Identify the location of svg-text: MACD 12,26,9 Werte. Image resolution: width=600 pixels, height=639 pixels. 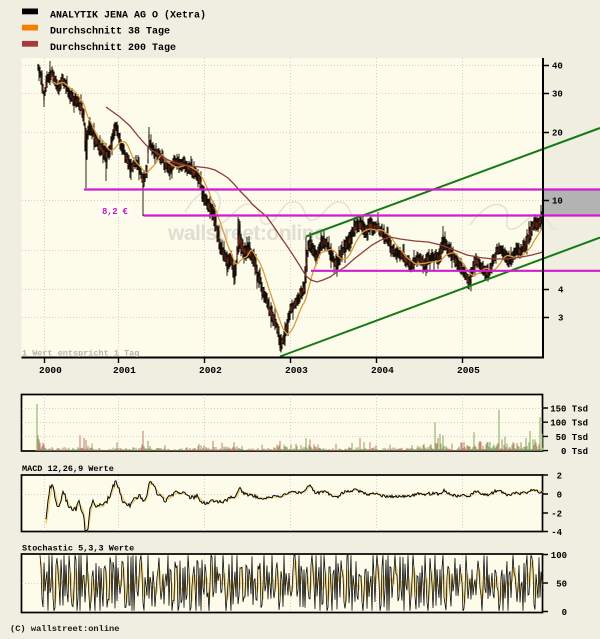
(68, 469).